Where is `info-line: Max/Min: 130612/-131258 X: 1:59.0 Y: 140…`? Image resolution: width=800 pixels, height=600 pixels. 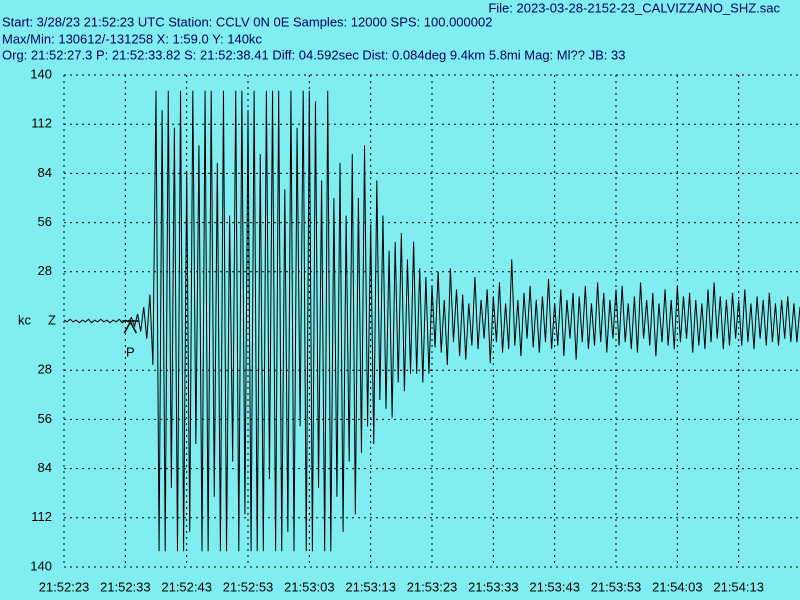 info-line: Max/Min: 130612/-131258 X: 1:59.0 Y: 140… is located at coordinates (132, 38).